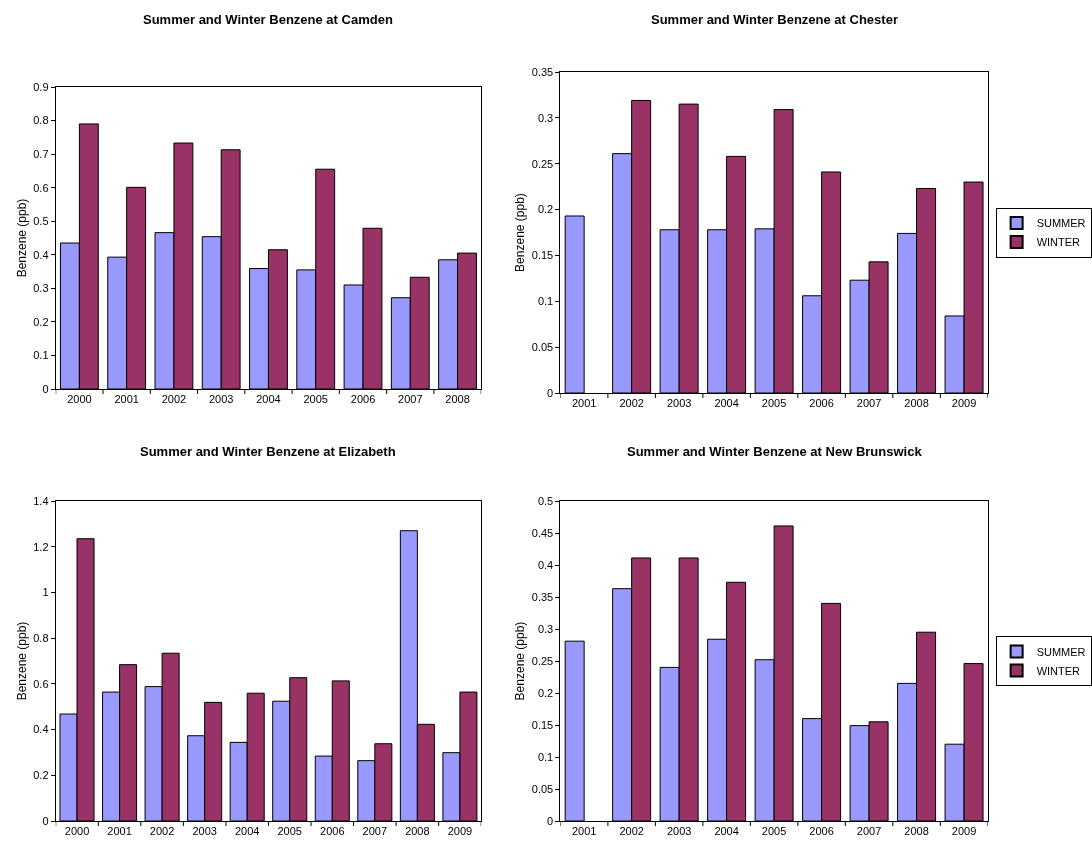 Image resolution: width=1092 pixels, height=851 pixels. I want to click on chart-title: Summer and Winter Benzene at Elizabeth, so click(268, 451).